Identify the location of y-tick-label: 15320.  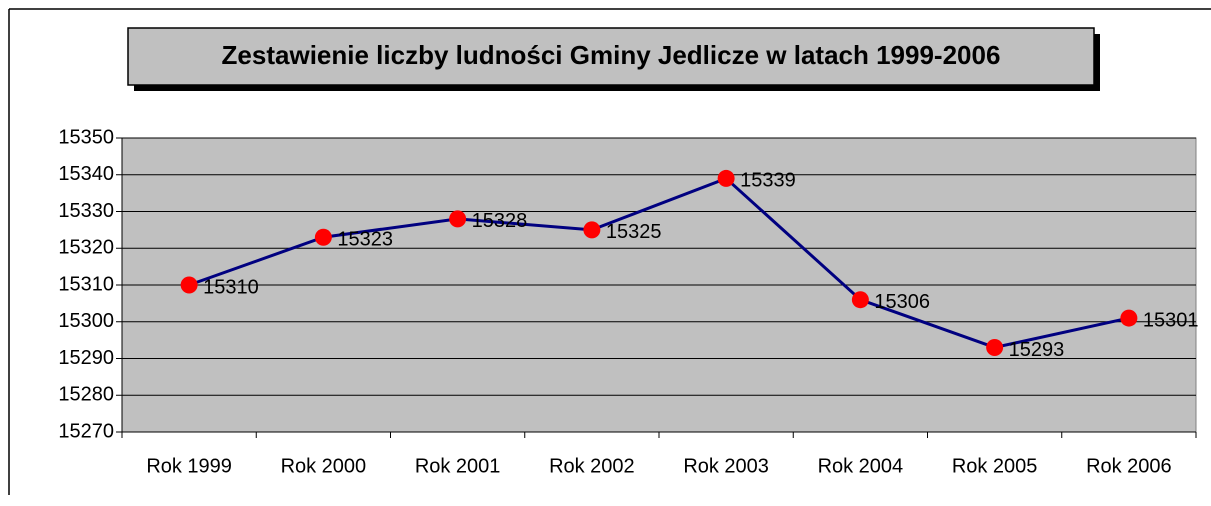
(86, 248).